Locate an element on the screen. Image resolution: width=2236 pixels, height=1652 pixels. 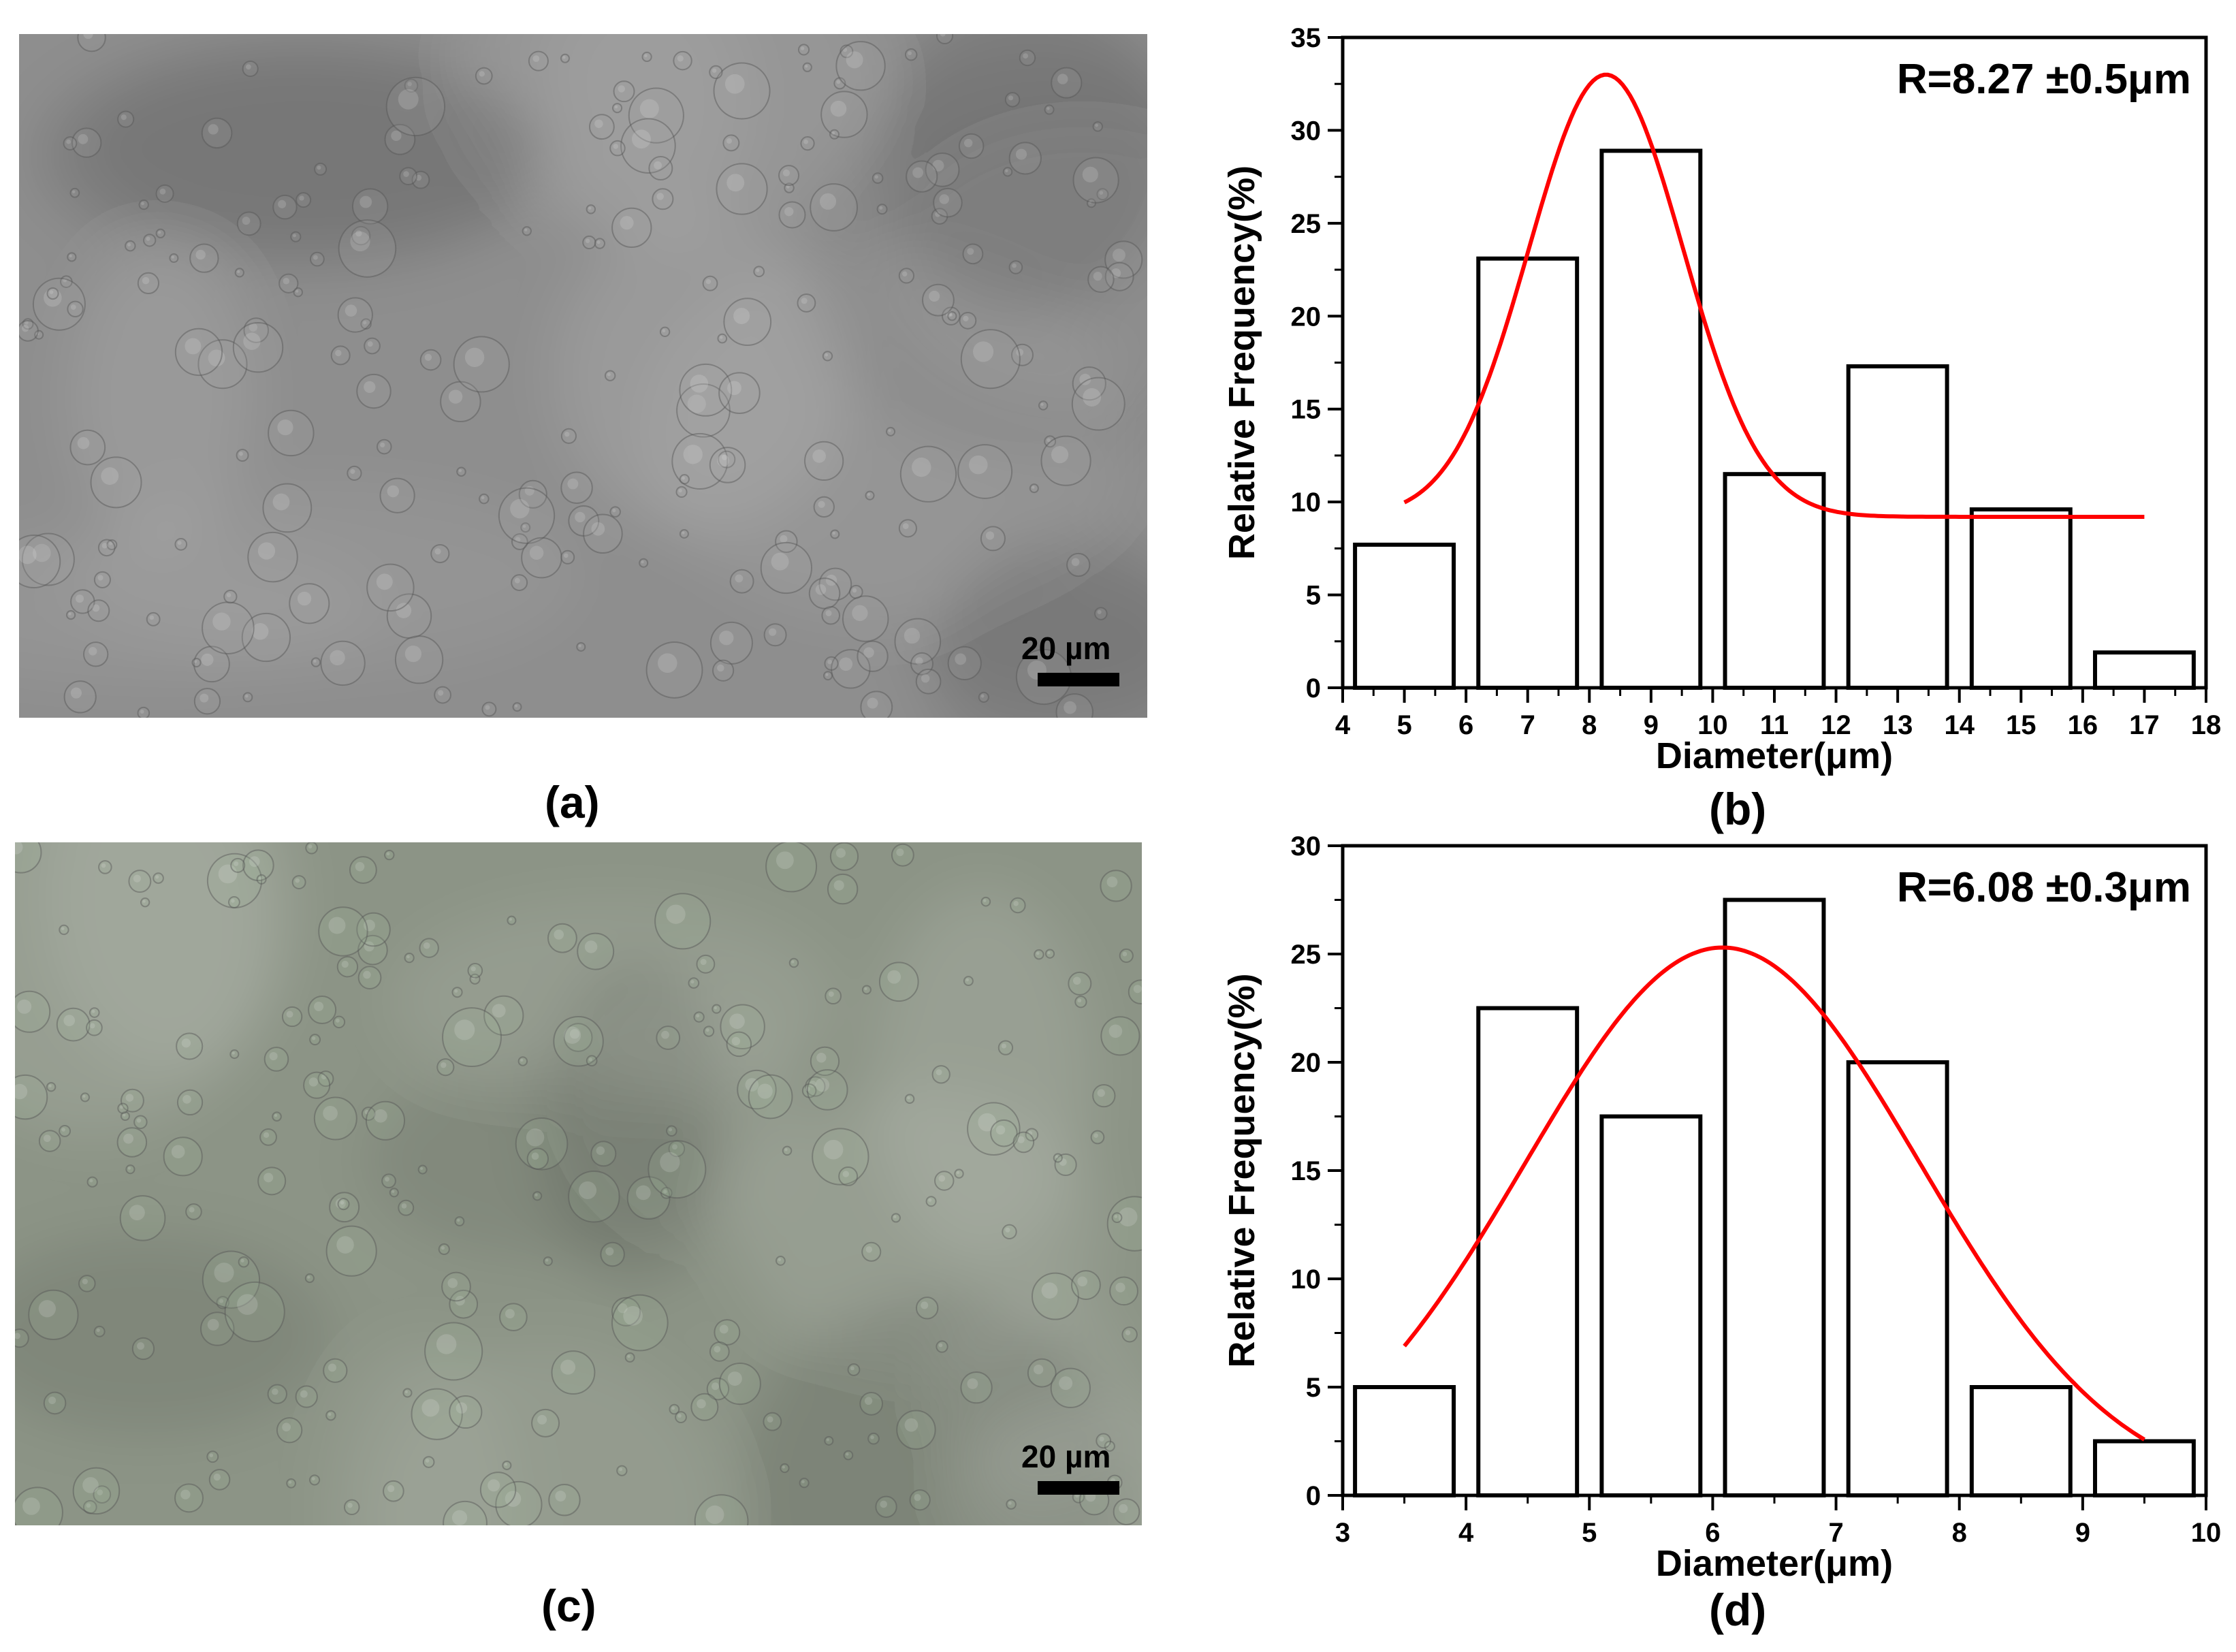
mean-diameter-annotation: R=6.08 ±0.3μm is located at coordinates (2044, 887).